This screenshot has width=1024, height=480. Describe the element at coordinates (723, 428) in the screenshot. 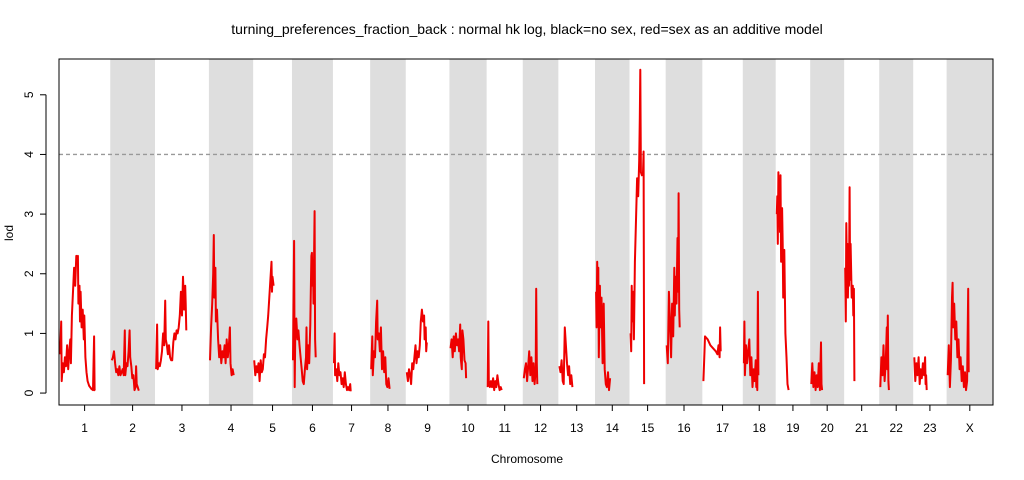

I see `x-tick-label-17: 17` at that location.